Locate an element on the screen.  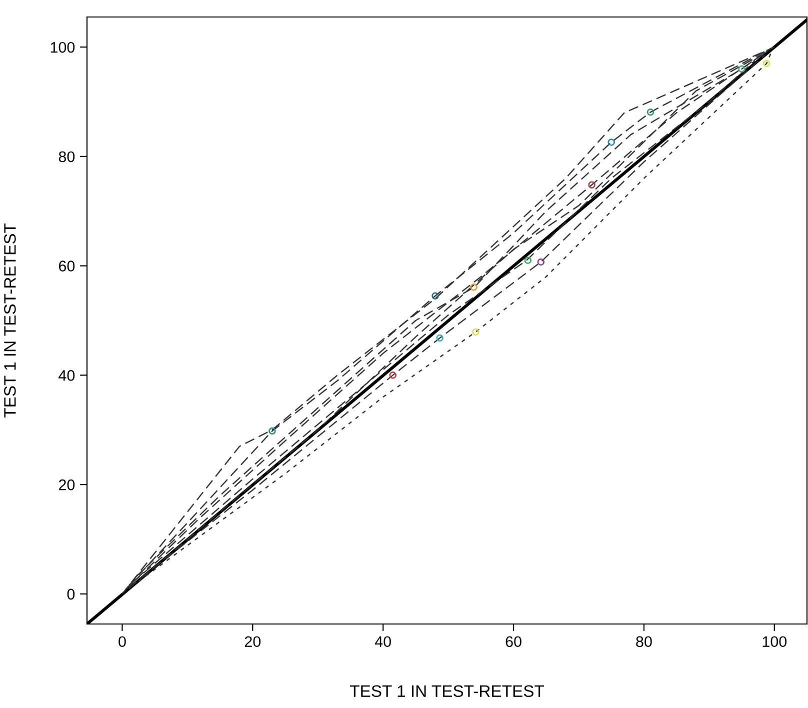
y-tick-label: 80 is located at coordinates (66, 156).